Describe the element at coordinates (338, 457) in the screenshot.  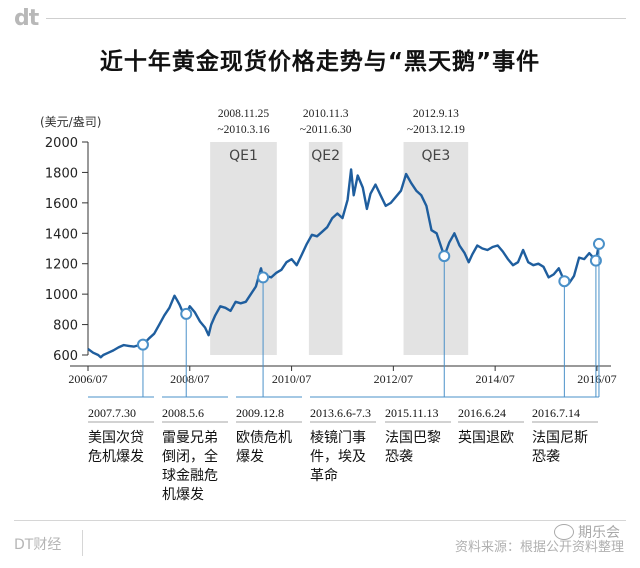
I see `event-description: 件，埃及` at that location.